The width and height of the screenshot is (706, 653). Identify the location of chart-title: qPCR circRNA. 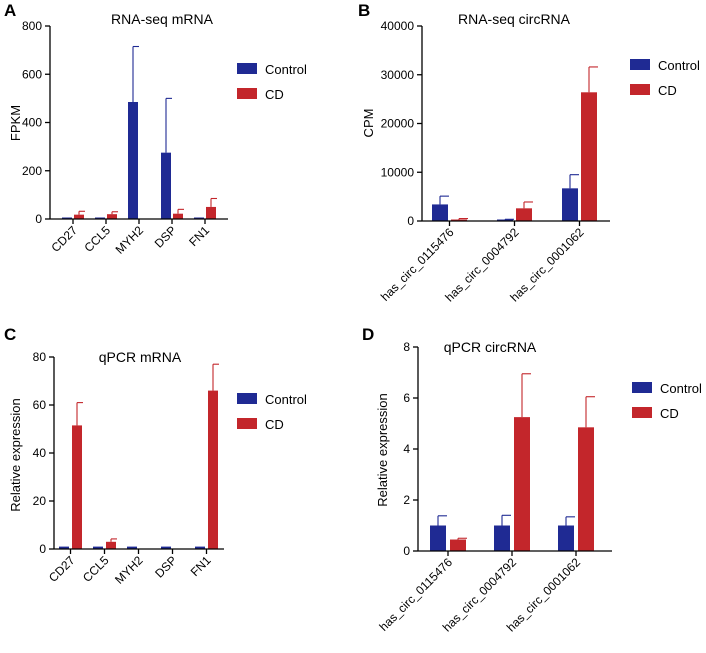
(490, 347).